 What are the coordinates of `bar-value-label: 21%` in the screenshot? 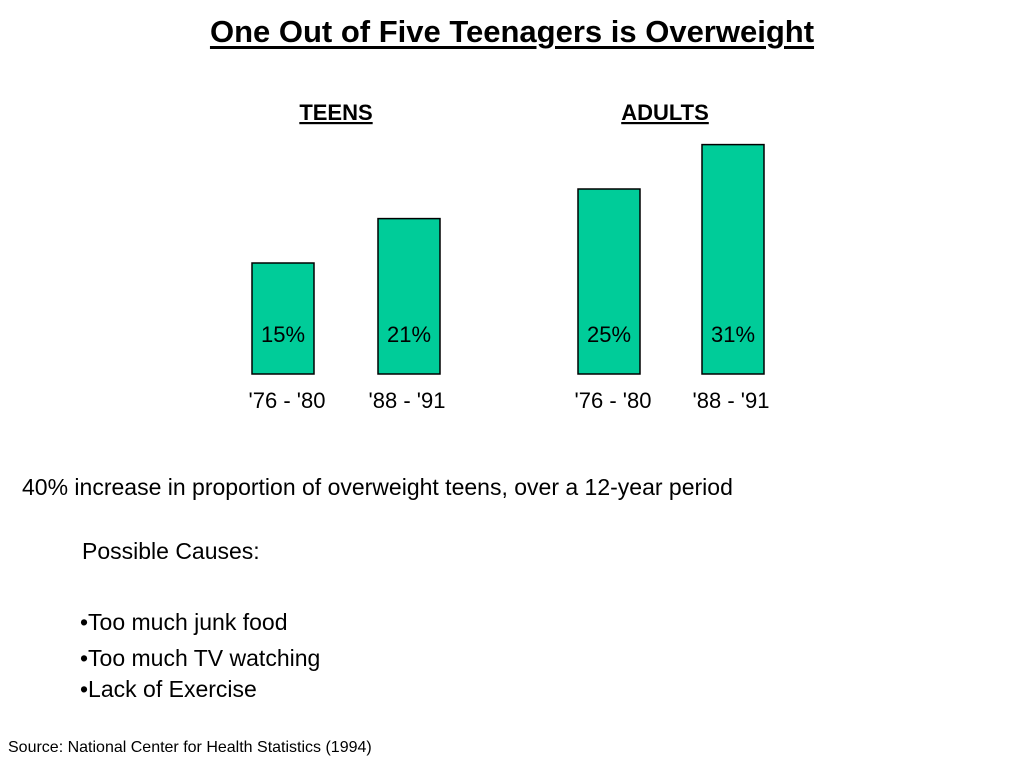 It's located at (409, 334).